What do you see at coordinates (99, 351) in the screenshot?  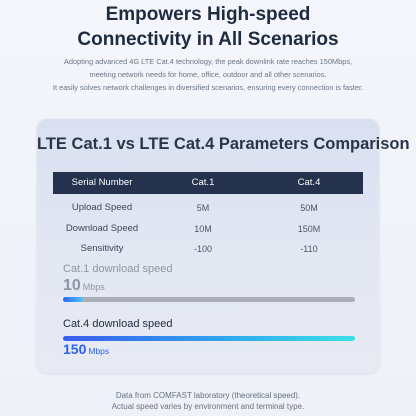 I see `cat4-speed-unit: Mbps` at bounding box center [99, 351].